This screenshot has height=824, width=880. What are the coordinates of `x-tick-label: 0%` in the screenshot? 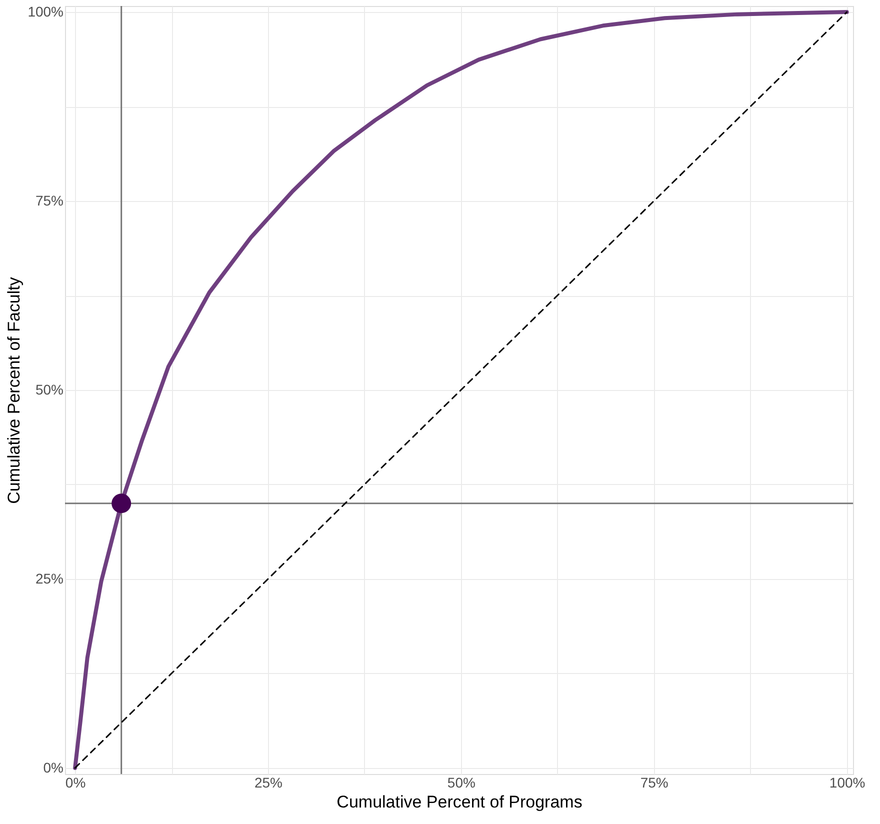 It's located at (75, 782).